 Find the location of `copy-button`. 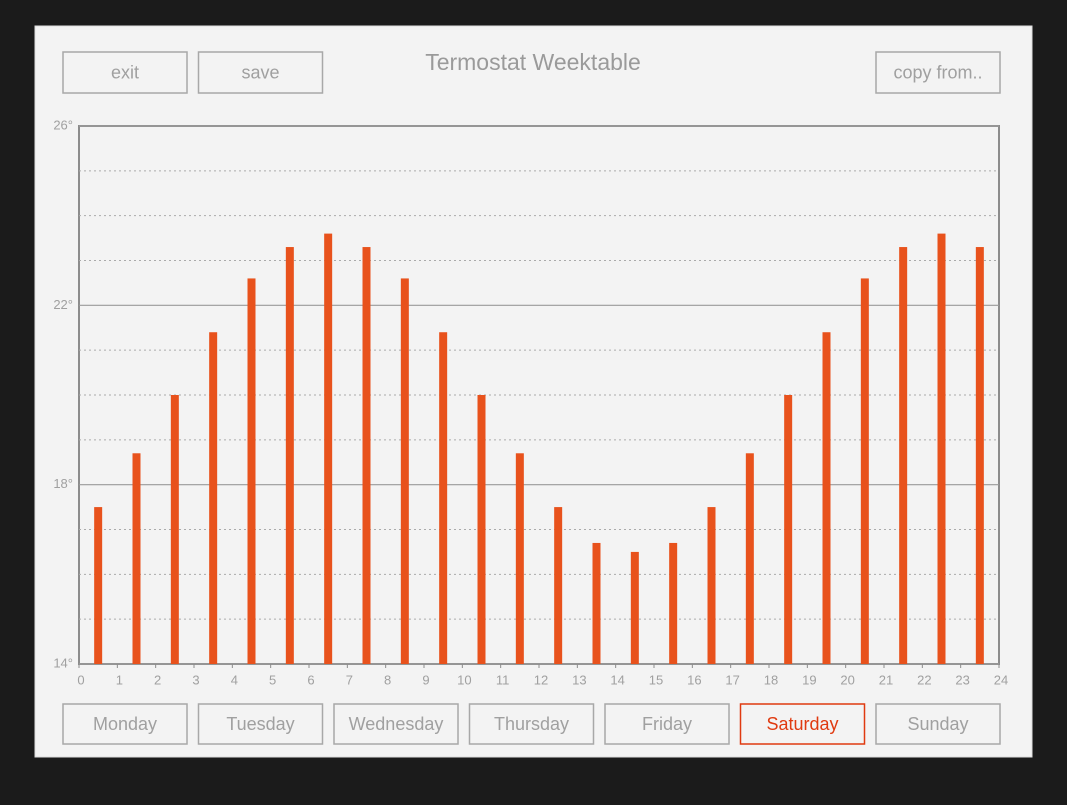

copy-button is located at coordinates (938, 72).